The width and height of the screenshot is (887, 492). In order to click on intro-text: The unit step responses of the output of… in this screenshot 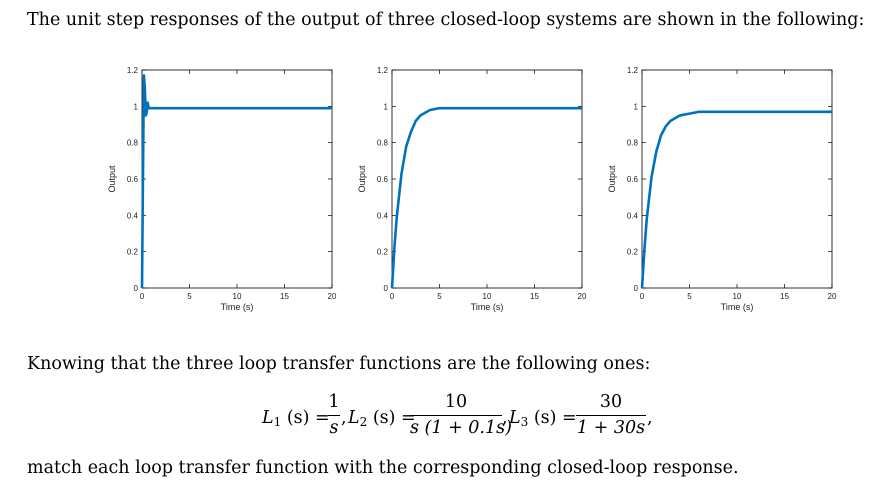, I will do `click(446, 20)`.